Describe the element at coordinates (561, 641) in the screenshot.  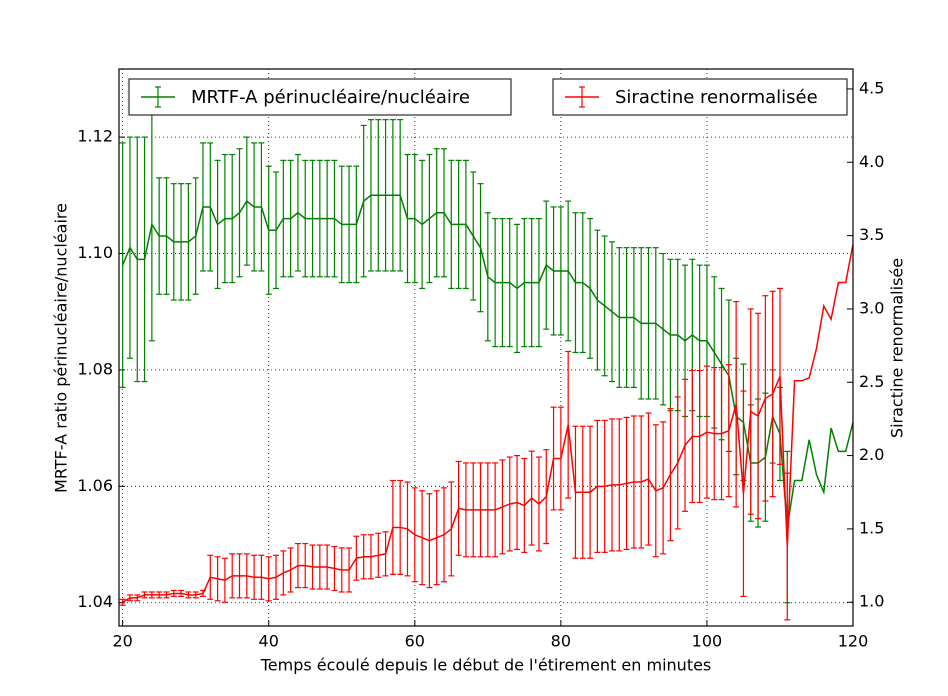
I see `x-tick-label: 80` at that location.